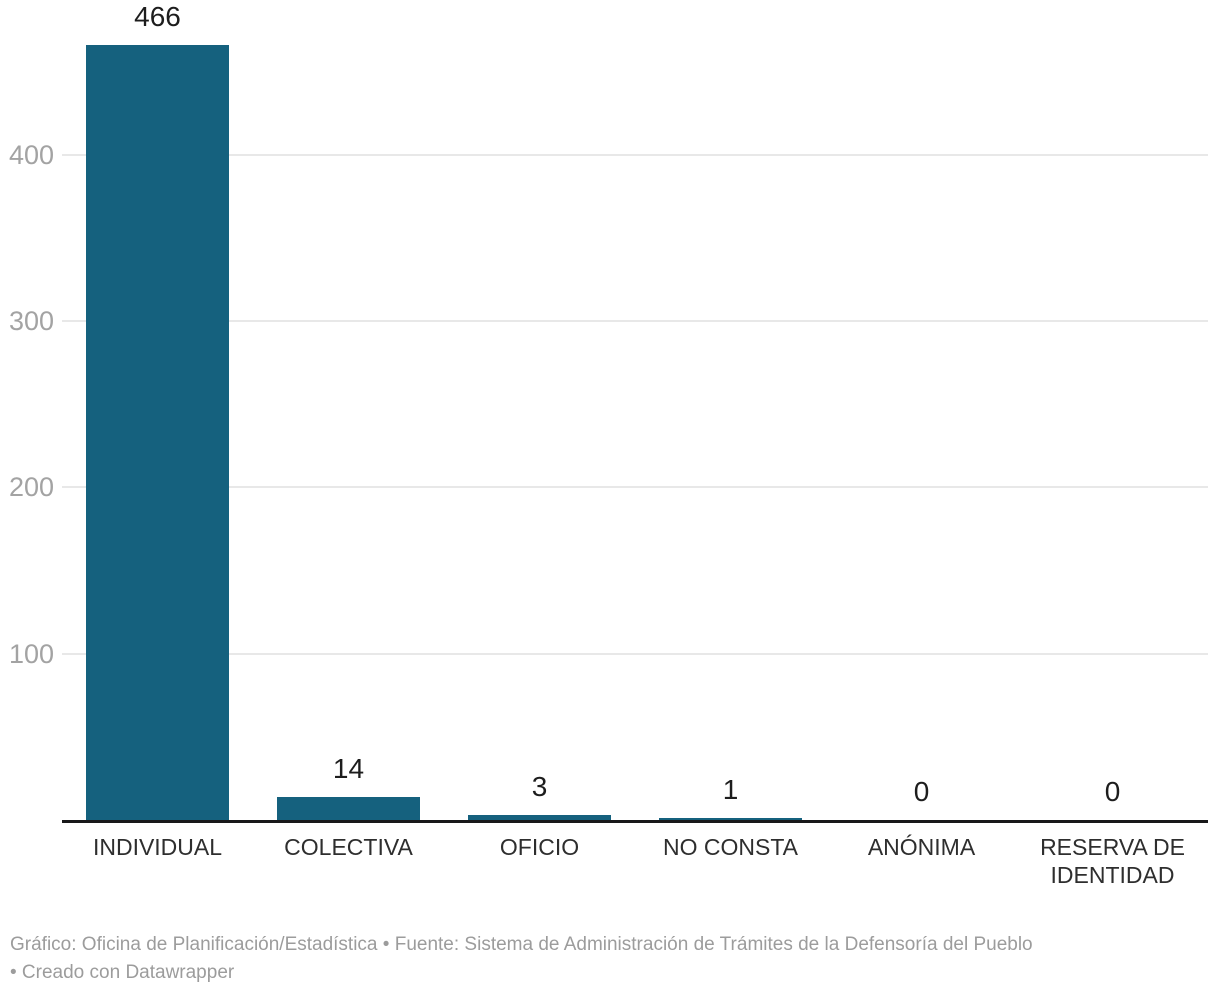  Describe the element at coordinates (921, 847) in the screenshot. I see `x-axis-label: ANÓNIMA` at that location.